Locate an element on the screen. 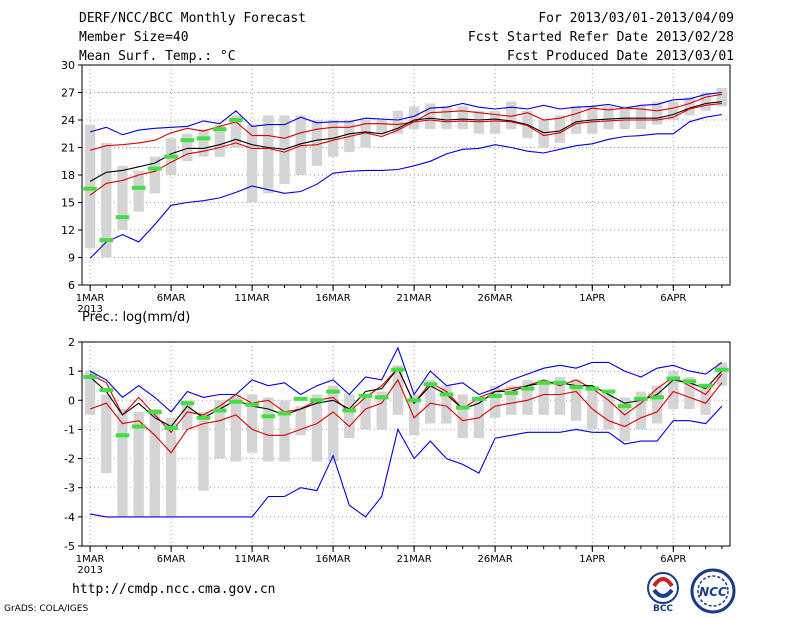 Image resolution: width=800 pixels, height=618 pixels. grads-credit: GrADS: COLA/IGES is located at coordinates (46, 609).